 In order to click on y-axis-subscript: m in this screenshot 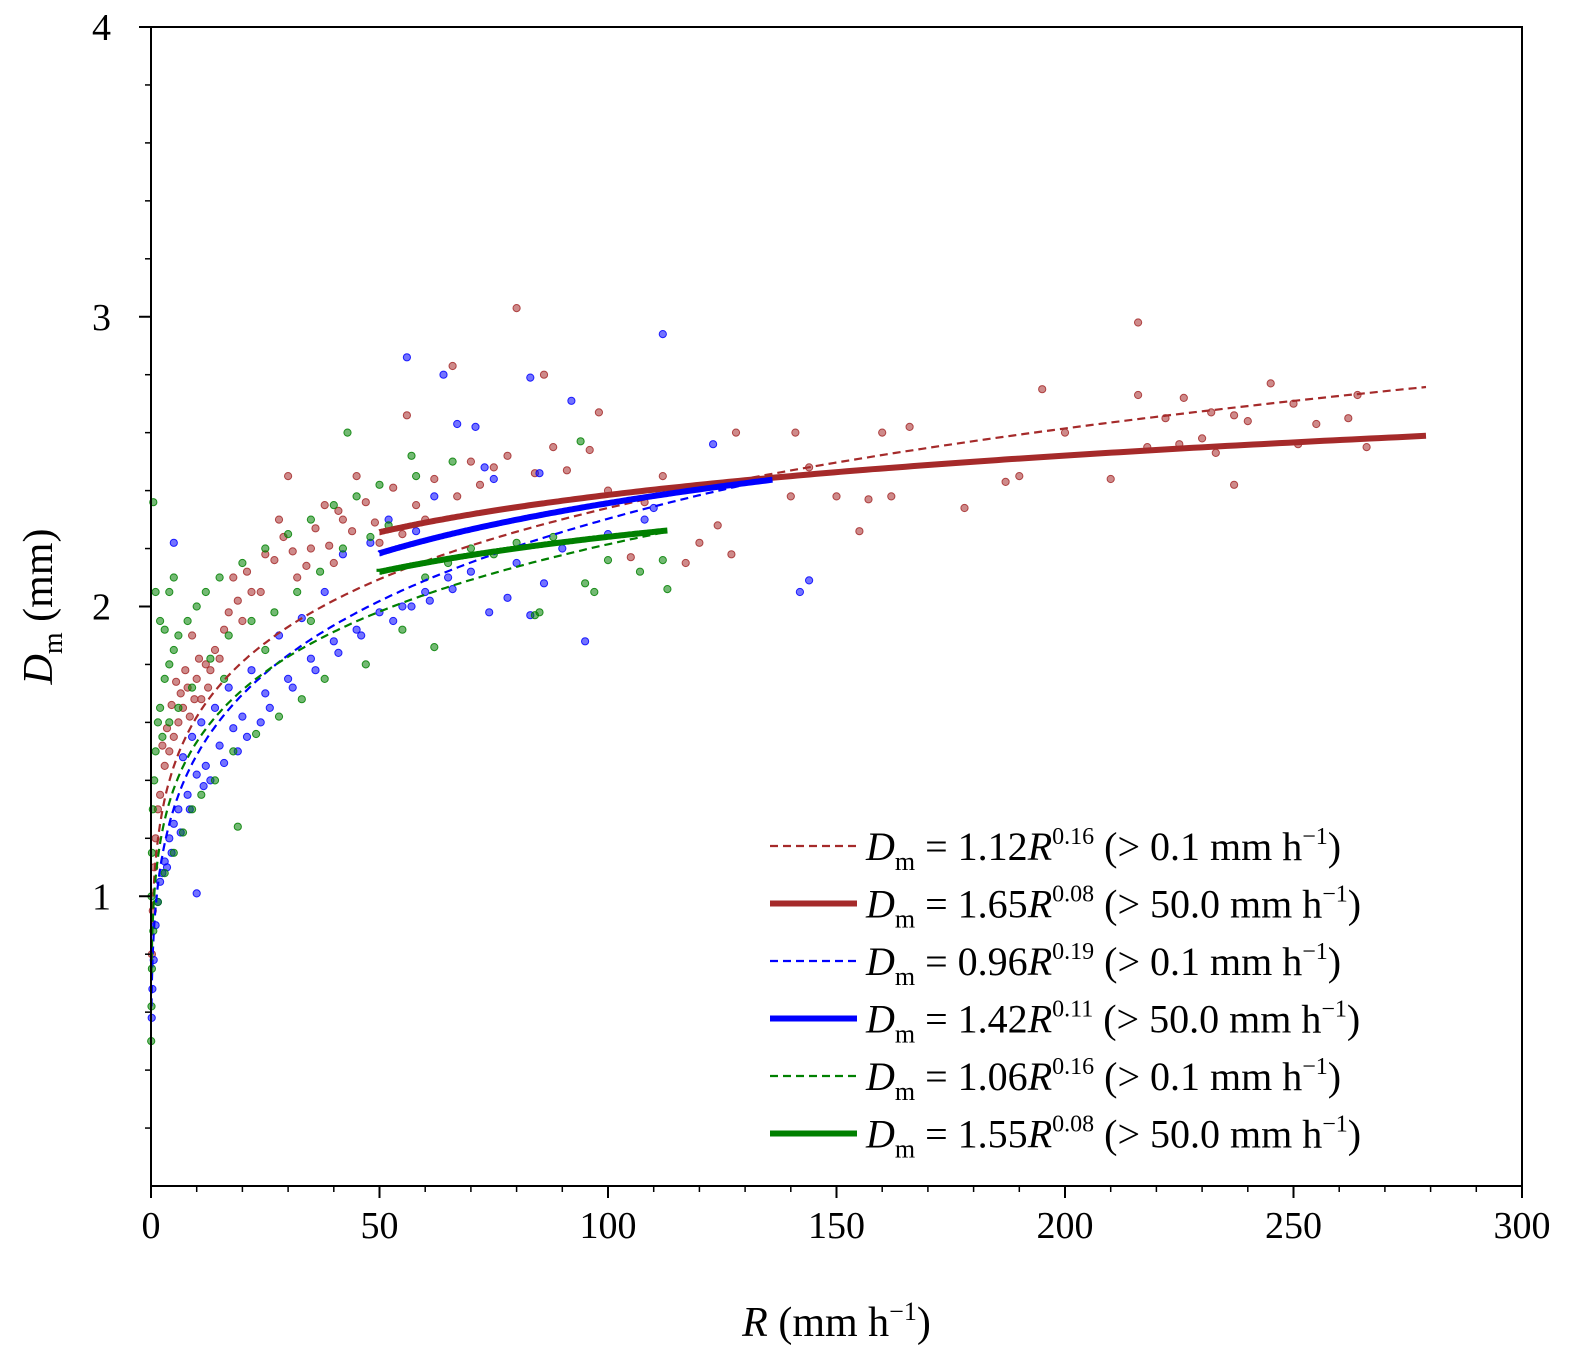, I will do `click(53, 643)`.